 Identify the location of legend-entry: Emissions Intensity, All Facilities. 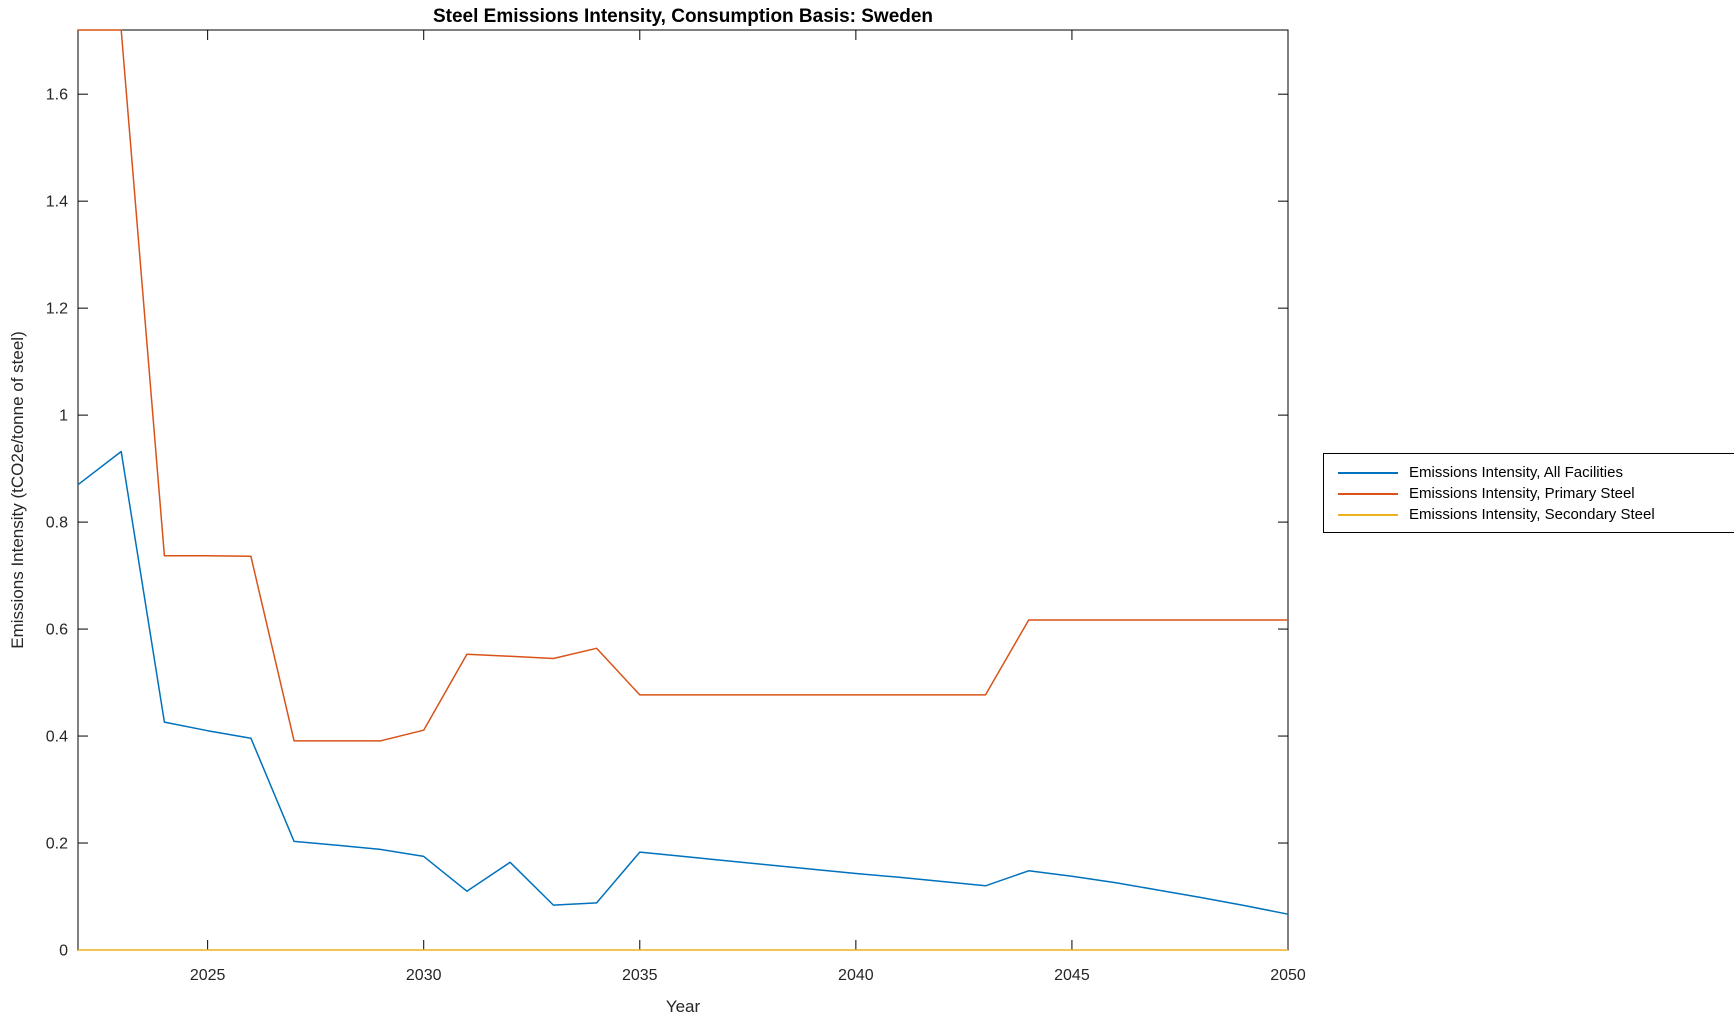
(1534, 472).